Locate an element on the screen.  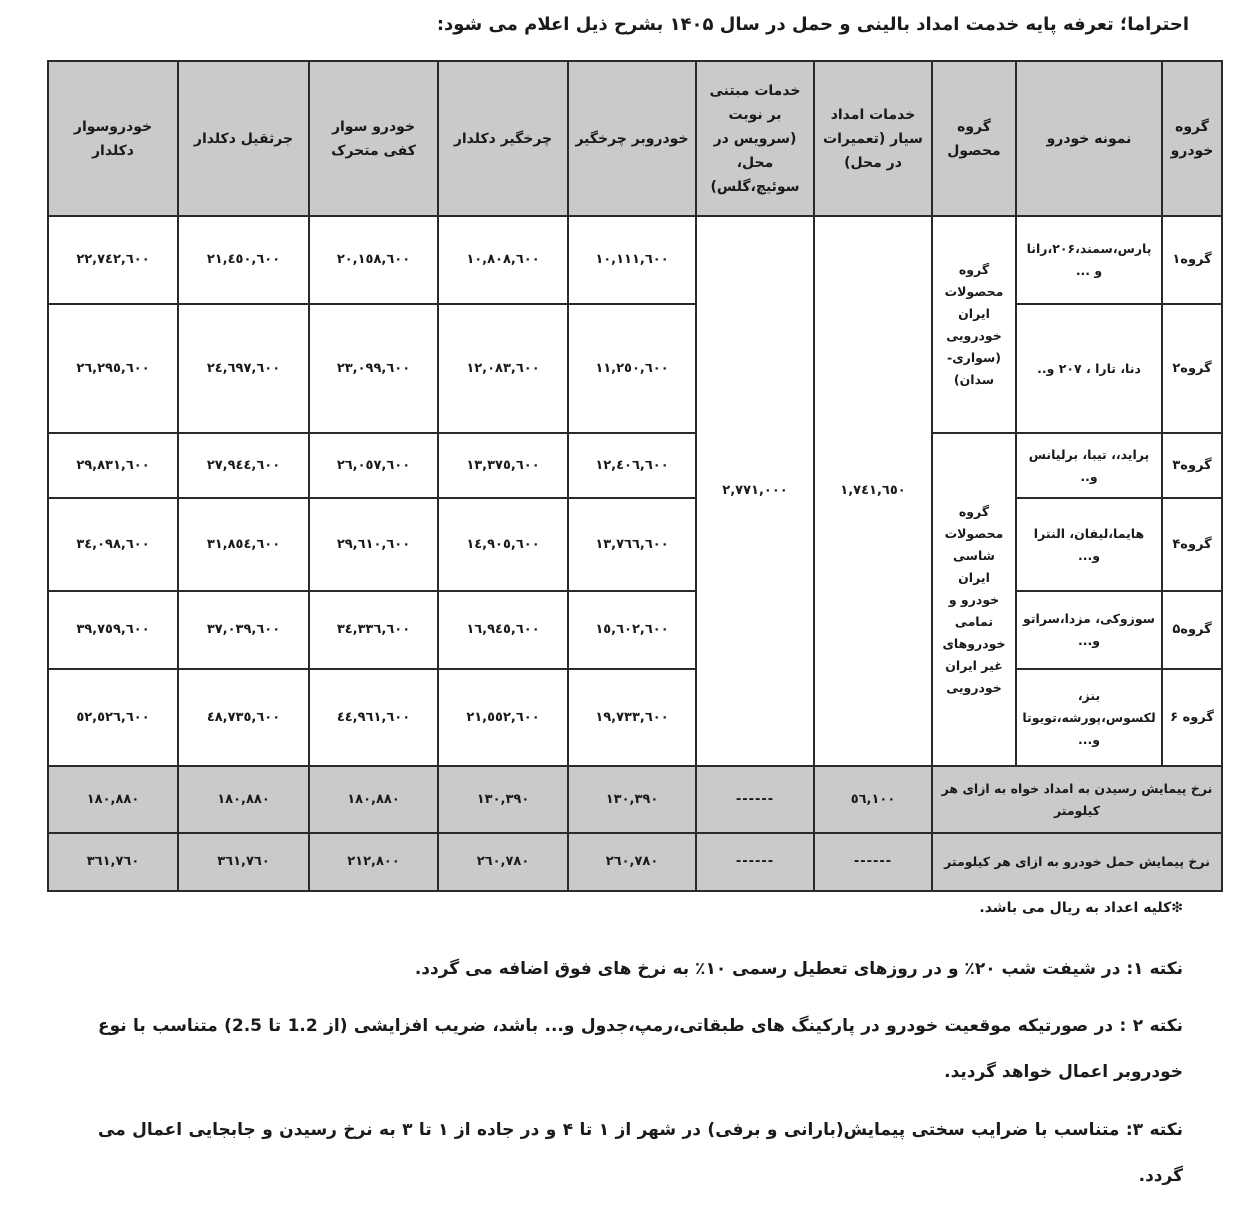
table-cell: ١٢,٤٠٦,٦٠٠ is located at coordinates (632, 465).